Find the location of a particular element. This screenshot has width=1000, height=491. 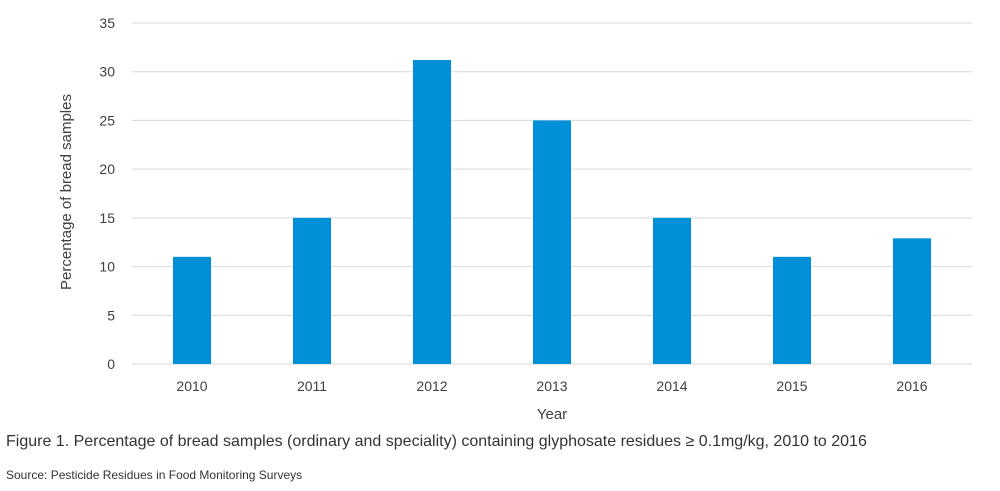

x-tick-label: 2016 is located at coordinates (911, 386).